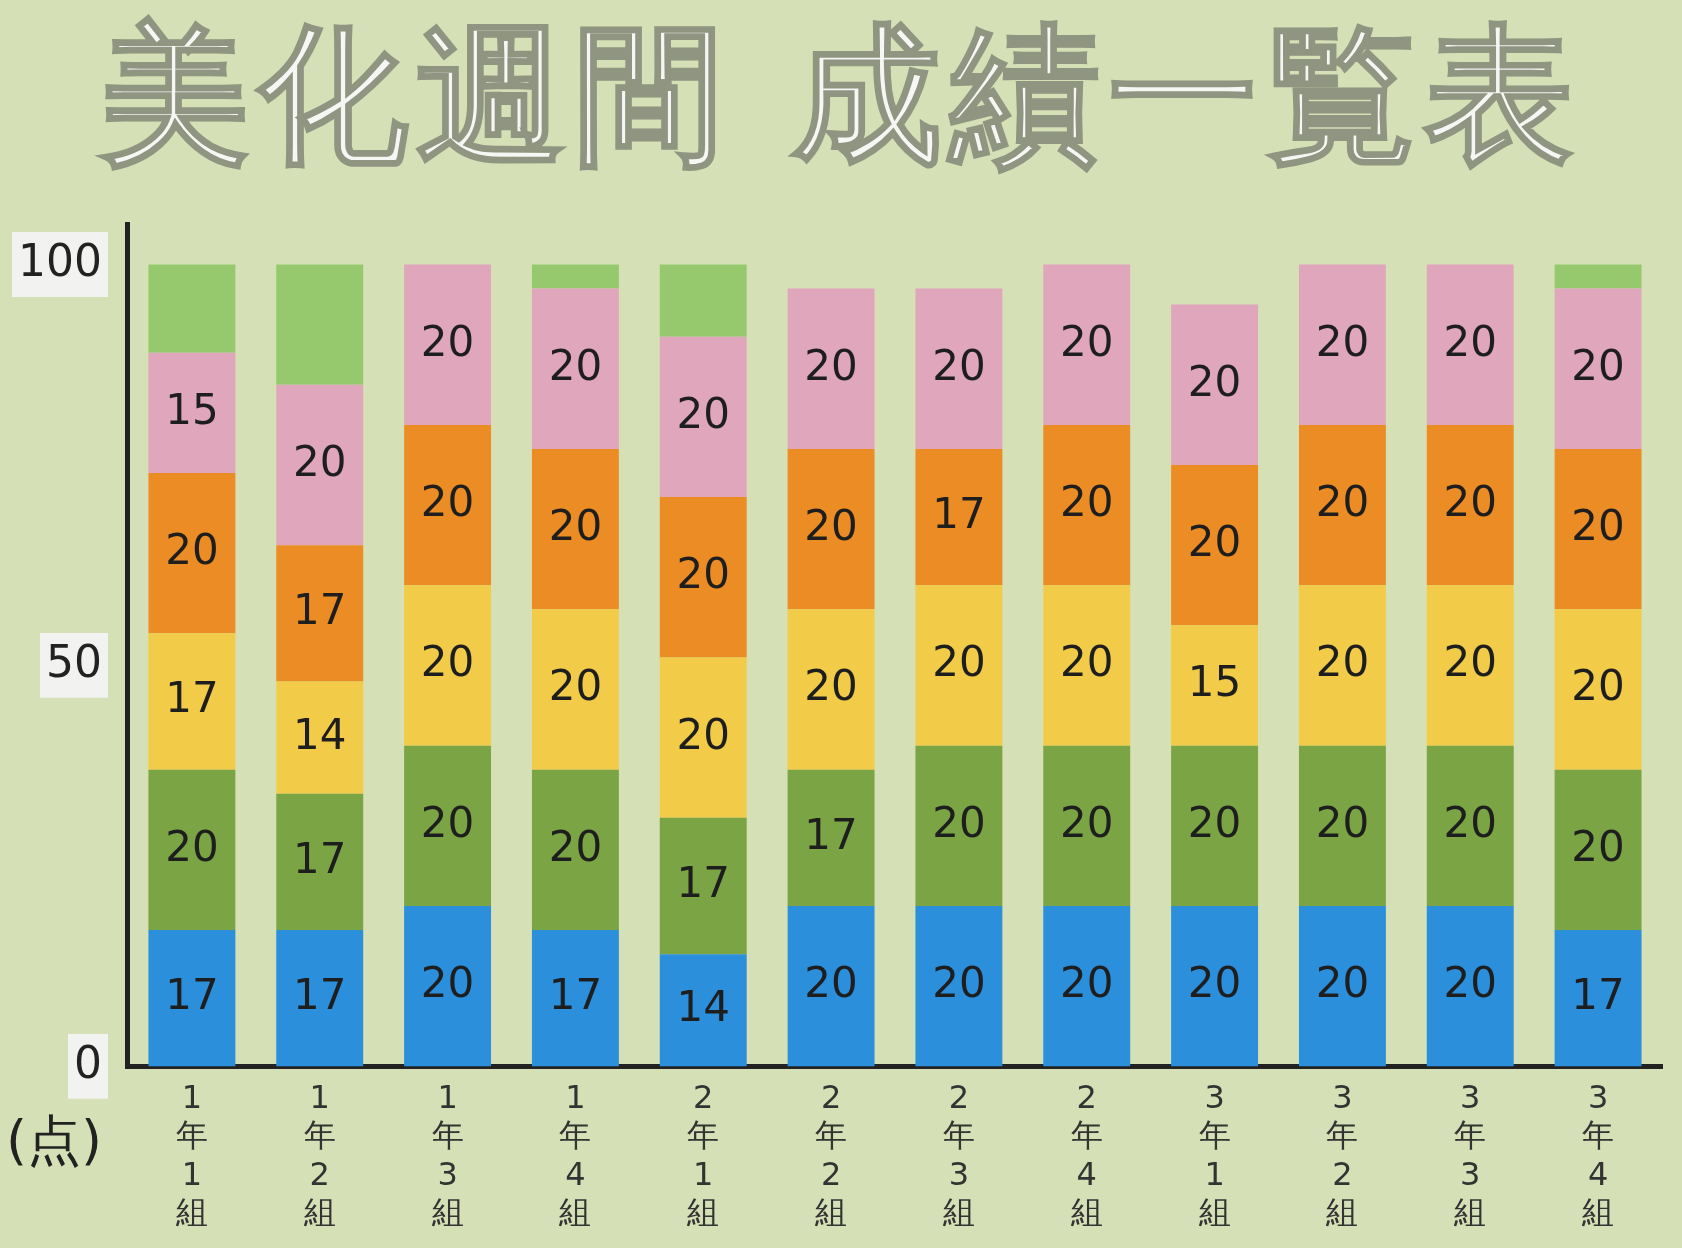 Image resolution: width=1682 pixels, height=1248 pixels. I want to click on x-tick-label: 3年1組, so click(1214, 1154).